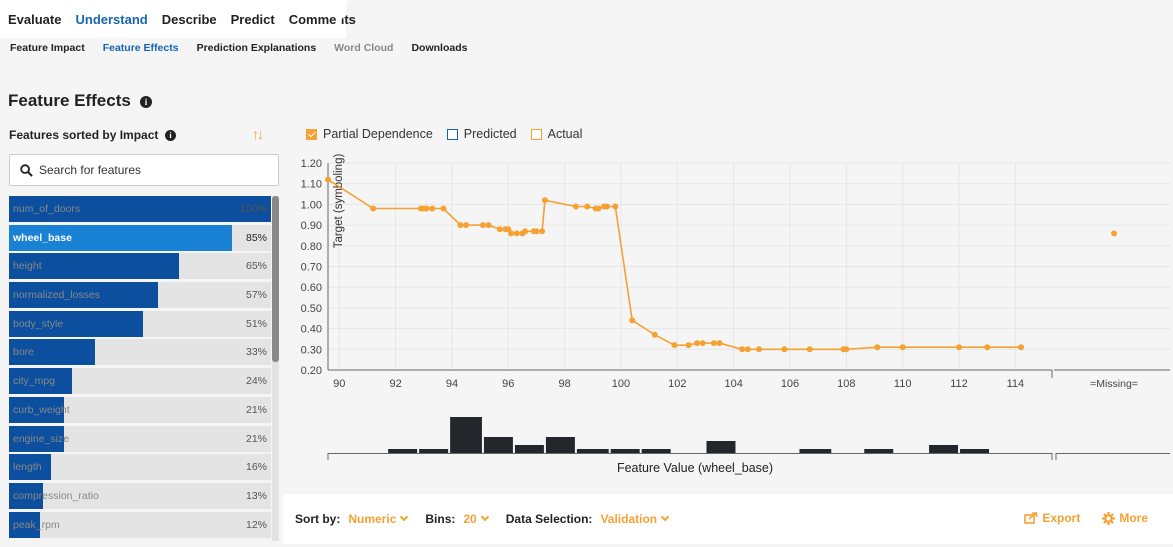  What do you see at coordinates (1031, 518) in the screenshot?
I see `export-icon` at bounding box center [1031, 518].